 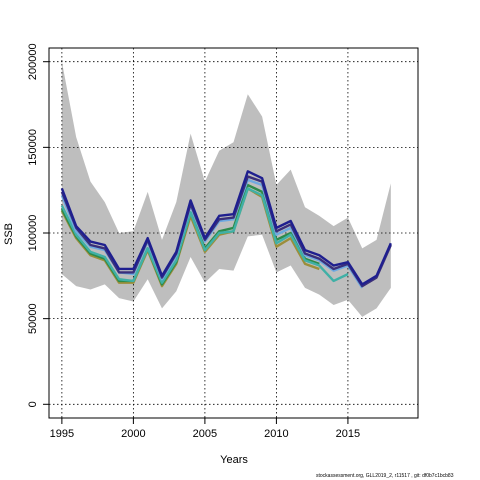 What do you see at coordinates (205, 434) in the screenshot?
I see `x-tick-label-2005: 2005` at bounding box center [205, 434].